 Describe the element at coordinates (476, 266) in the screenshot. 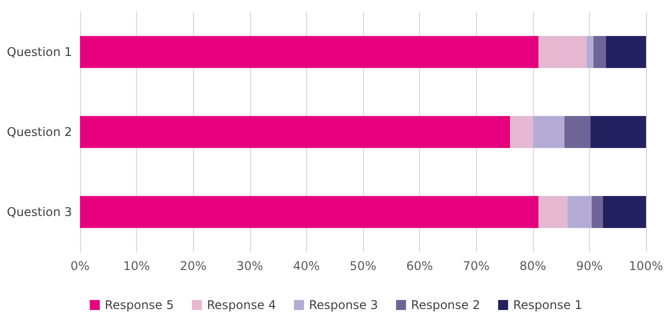

I see `x-tick-label: 70%` at that location.